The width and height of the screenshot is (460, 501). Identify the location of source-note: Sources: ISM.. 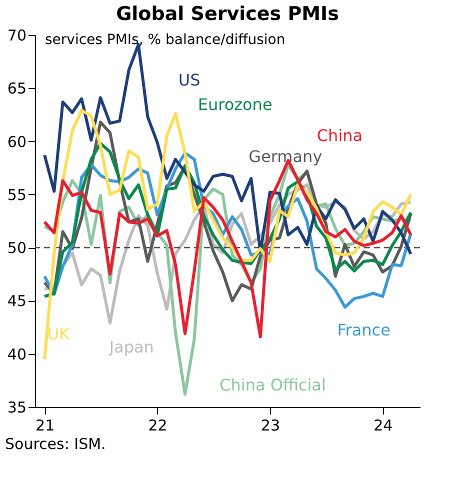
(55, 444).